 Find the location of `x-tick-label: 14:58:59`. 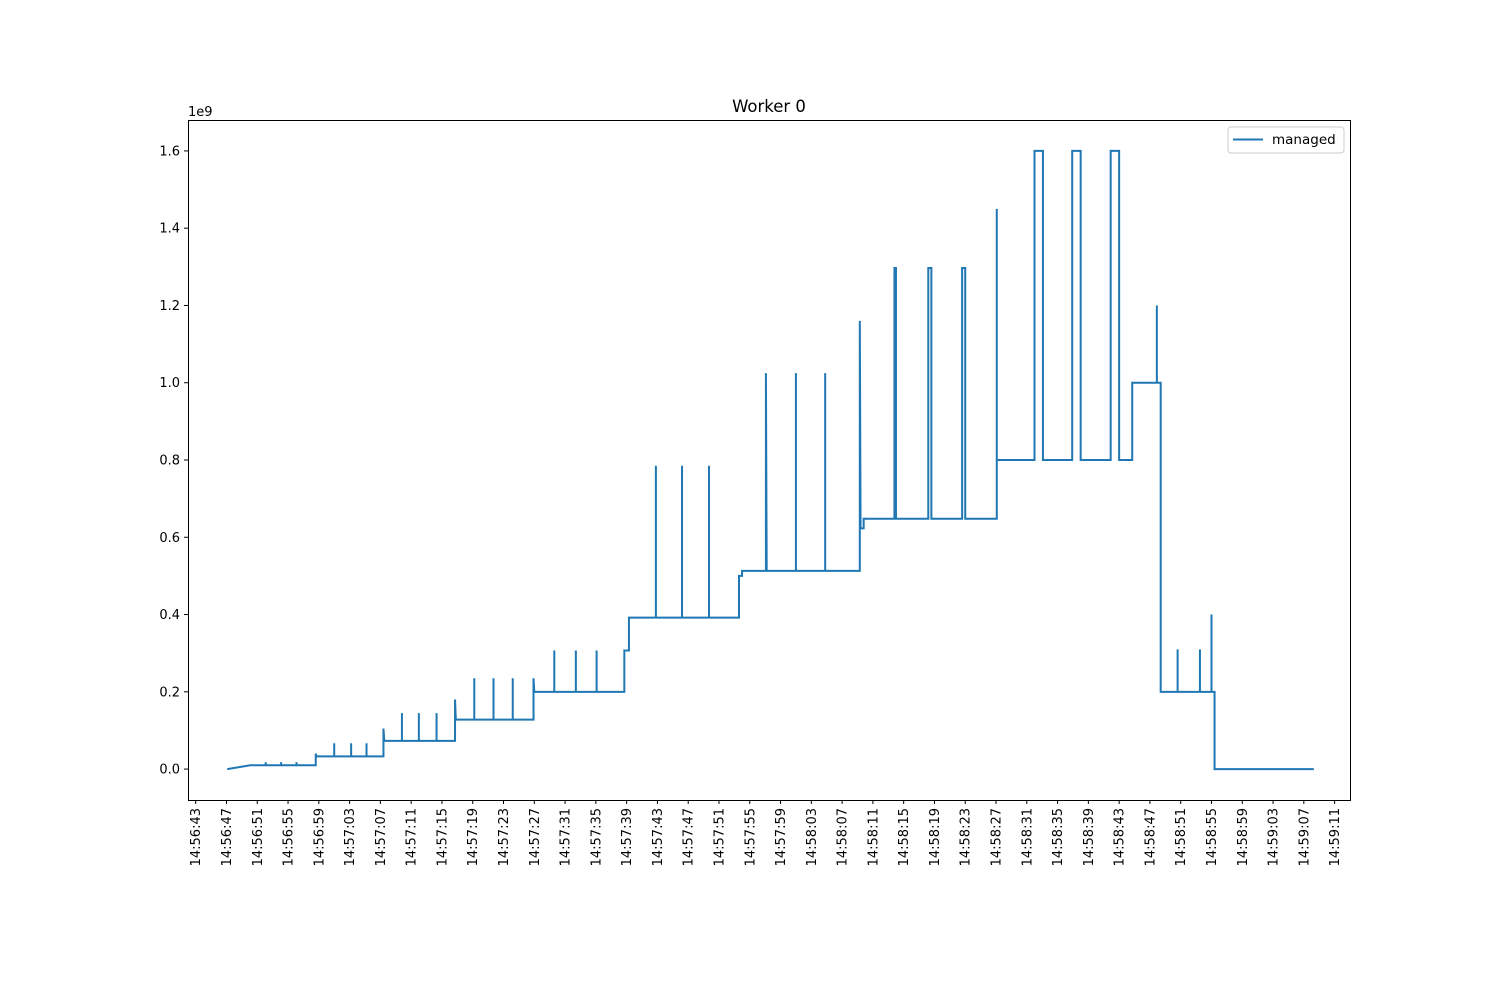

x-tick-label: 14:58:59 is located at coordinates (1243, 837).